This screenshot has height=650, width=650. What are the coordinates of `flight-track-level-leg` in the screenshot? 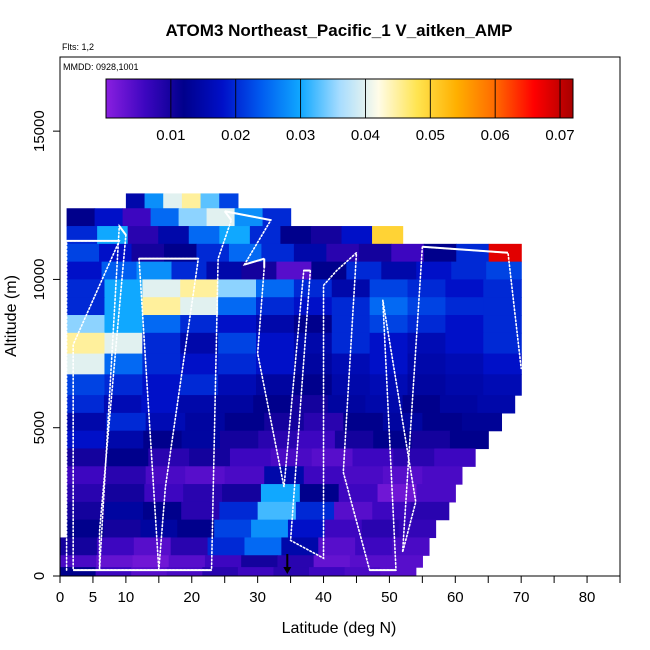 It's located at (254, 261).